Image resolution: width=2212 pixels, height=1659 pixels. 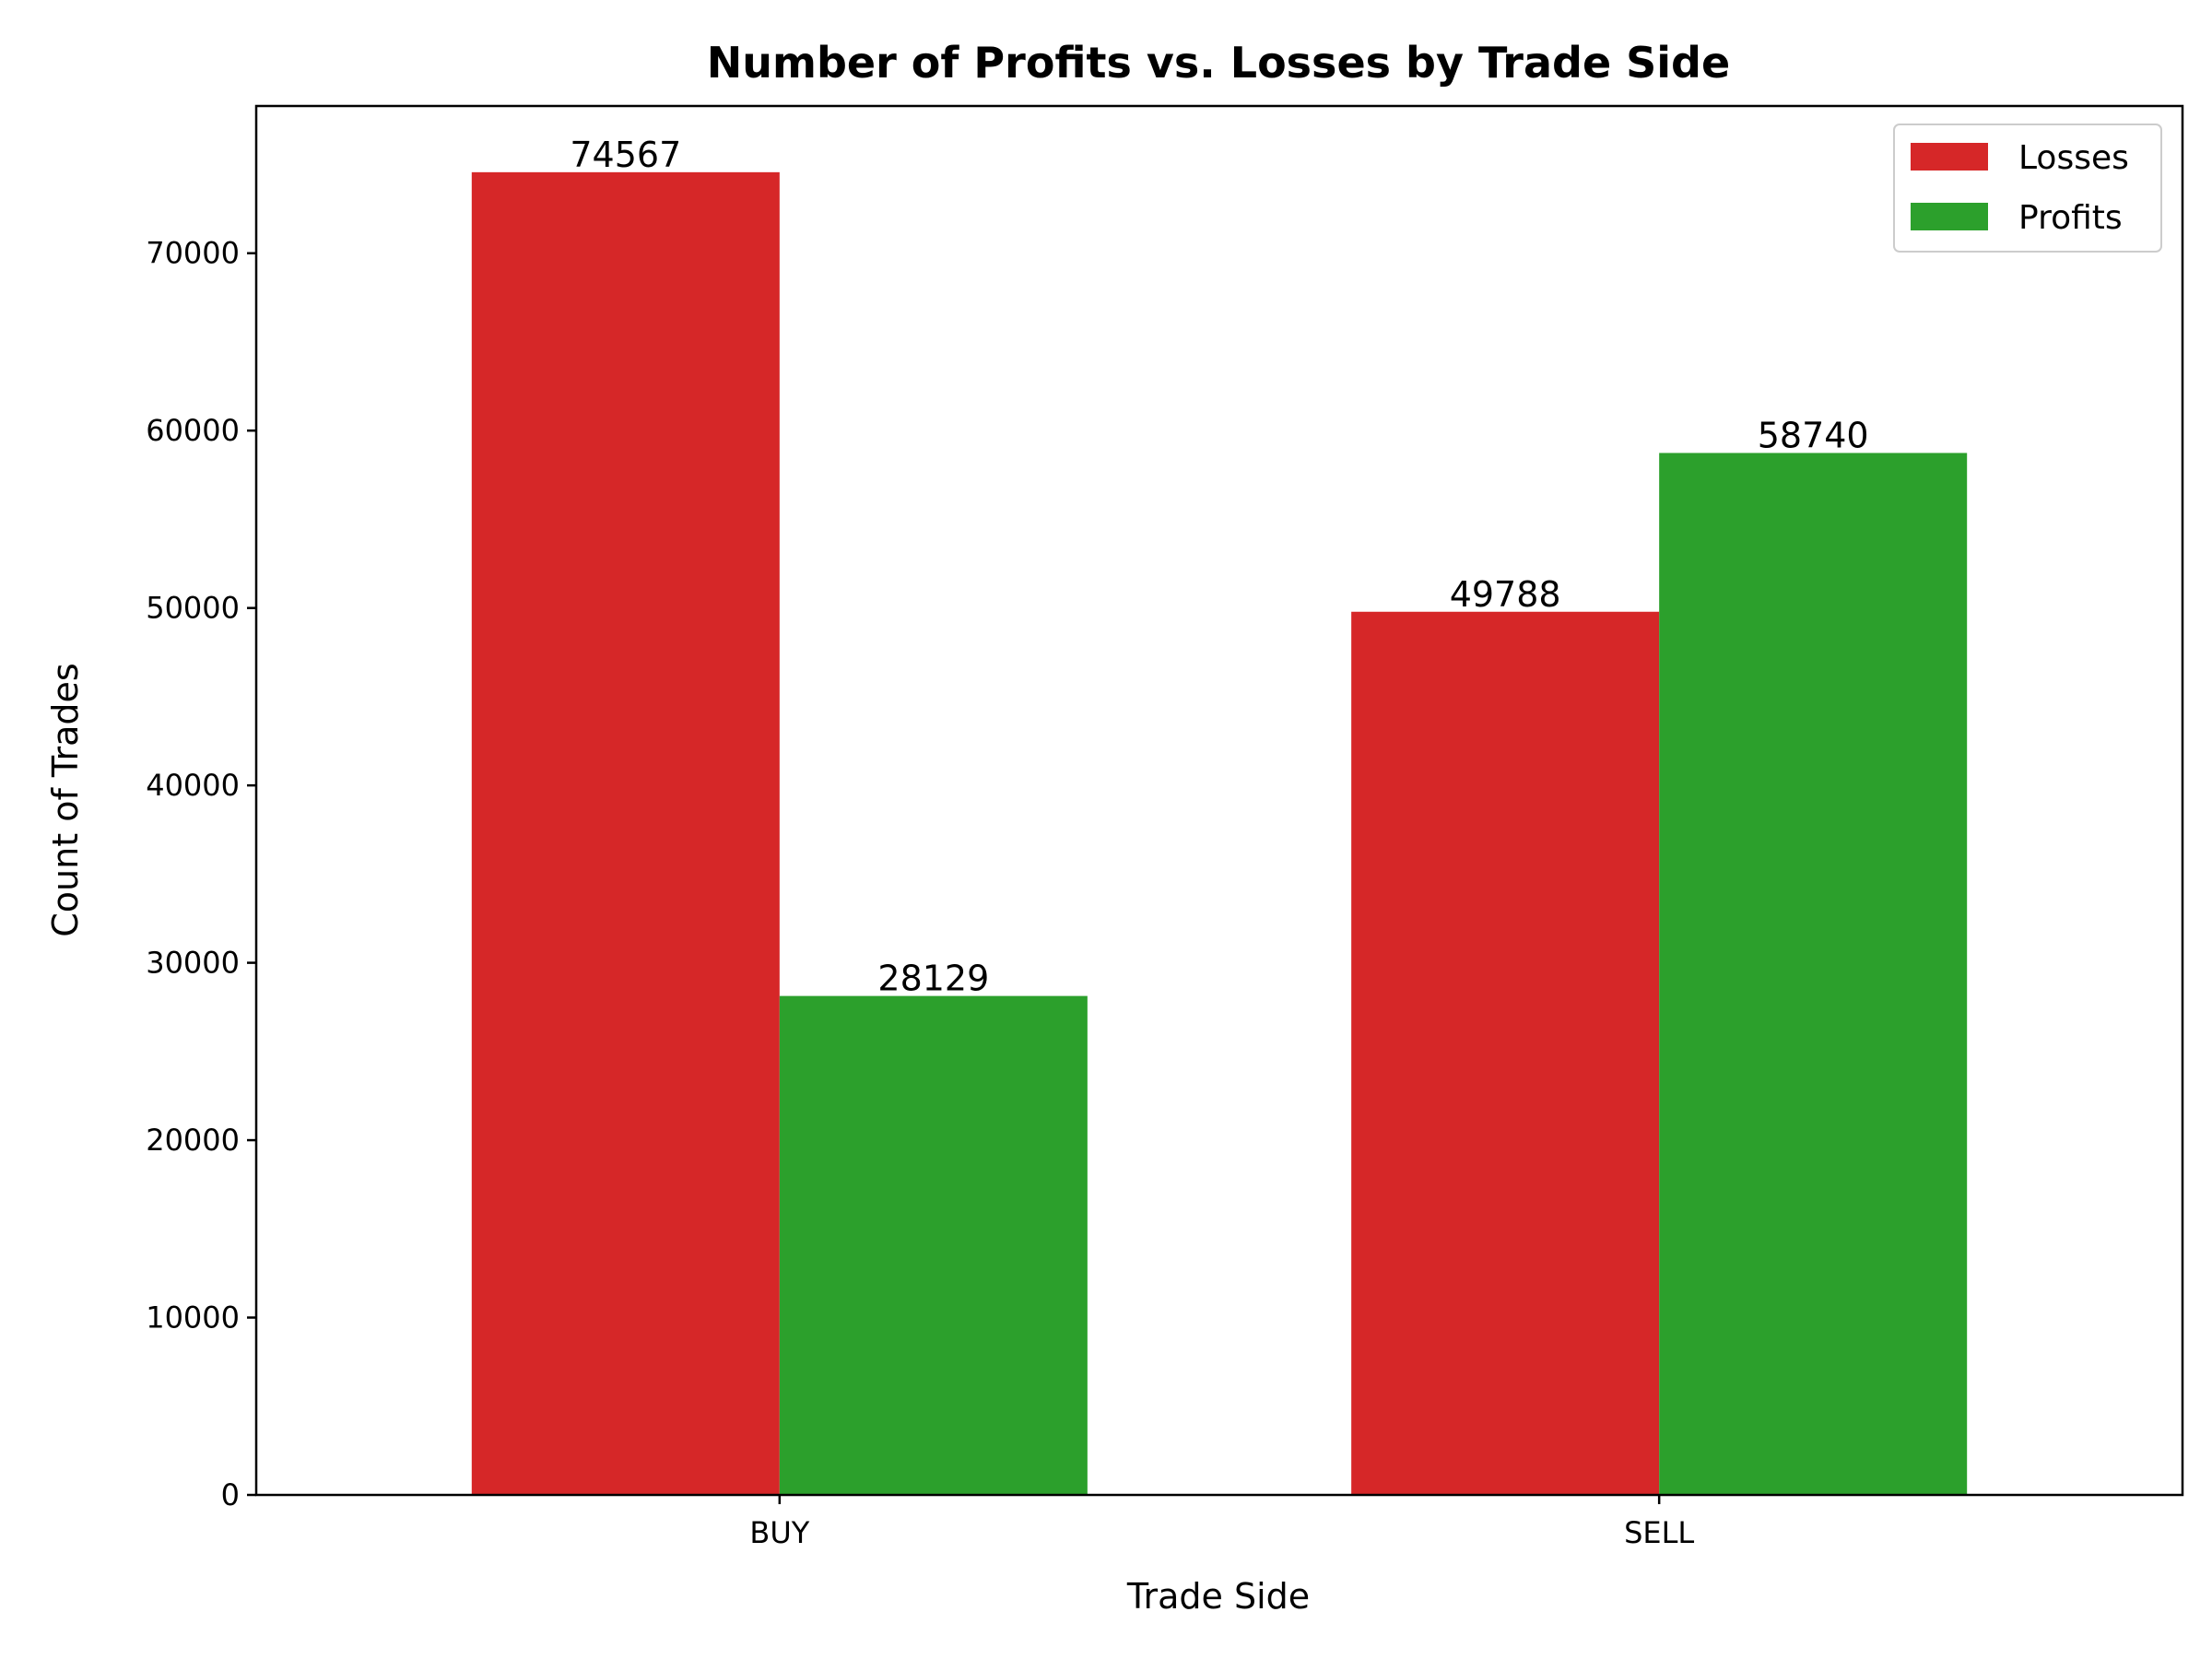 I want to click on y-tick-label: 50000, so click(x=193, y=608).